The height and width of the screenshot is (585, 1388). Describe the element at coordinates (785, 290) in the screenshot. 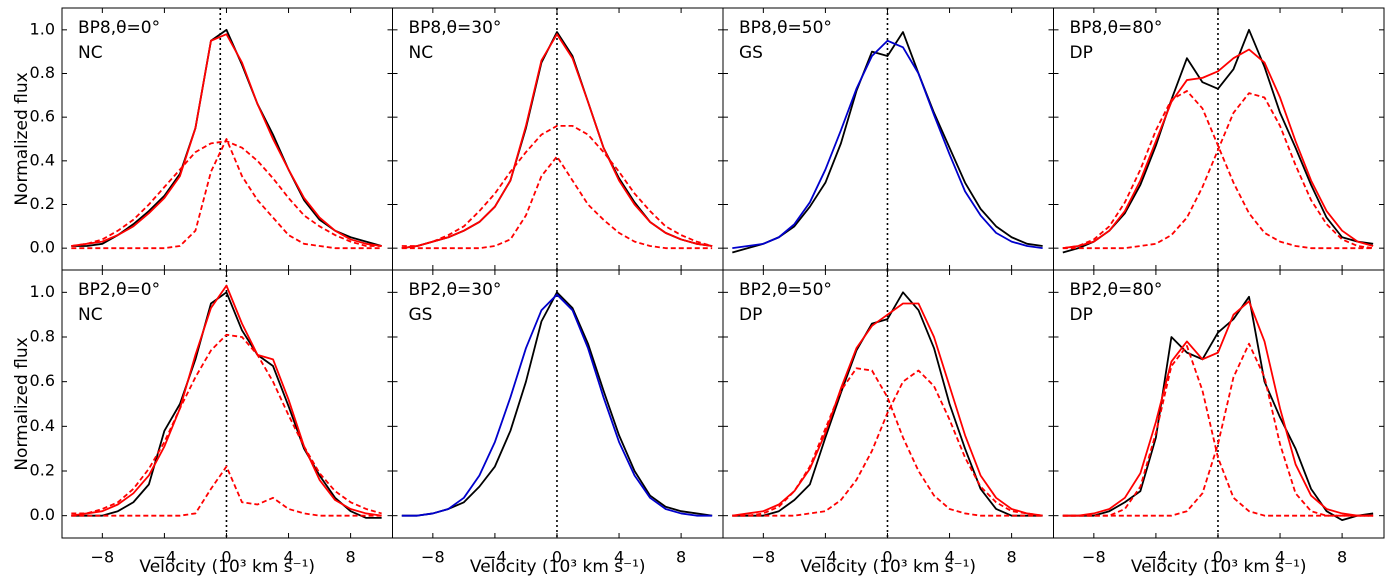

I see `panel-label: BP2,θ=50°` at that location.